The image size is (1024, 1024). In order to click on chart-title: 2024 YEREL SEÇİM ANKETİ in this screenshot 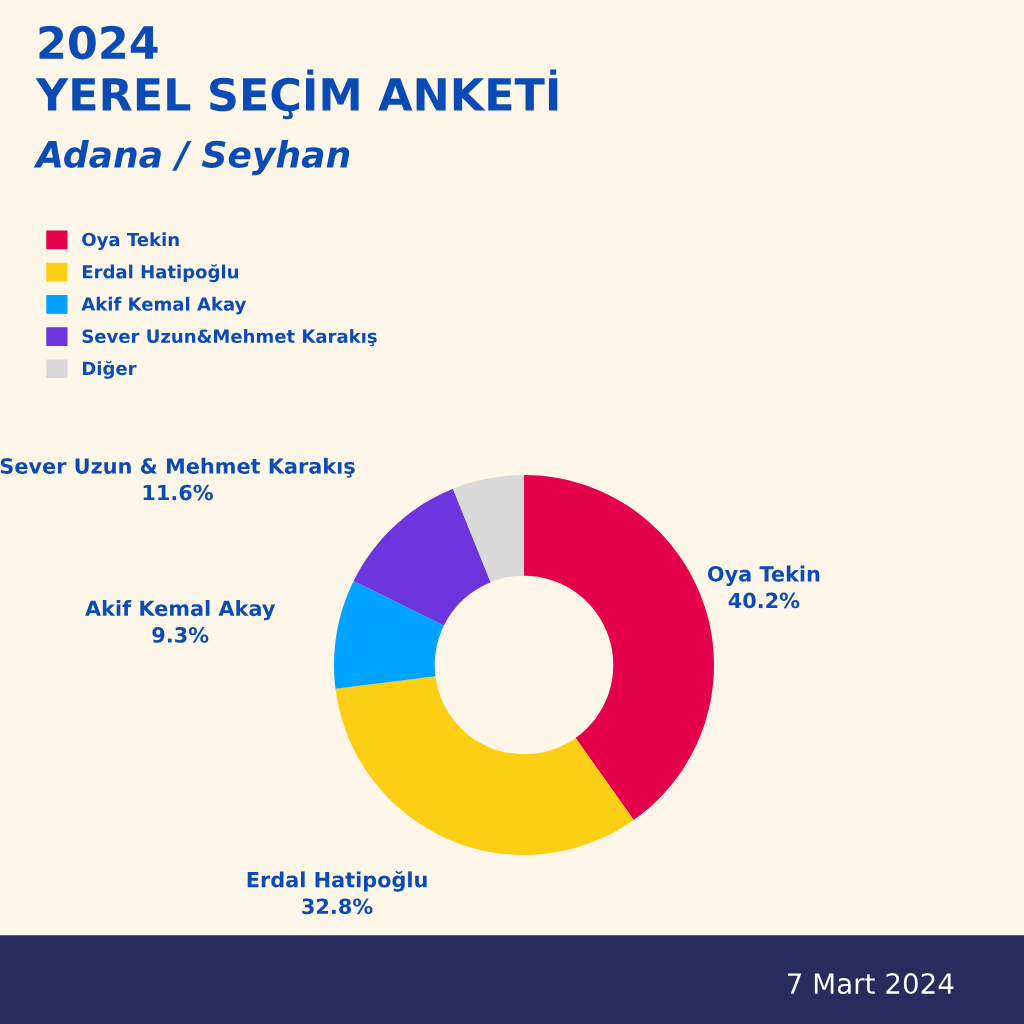, I will do `click(296, 72)`.